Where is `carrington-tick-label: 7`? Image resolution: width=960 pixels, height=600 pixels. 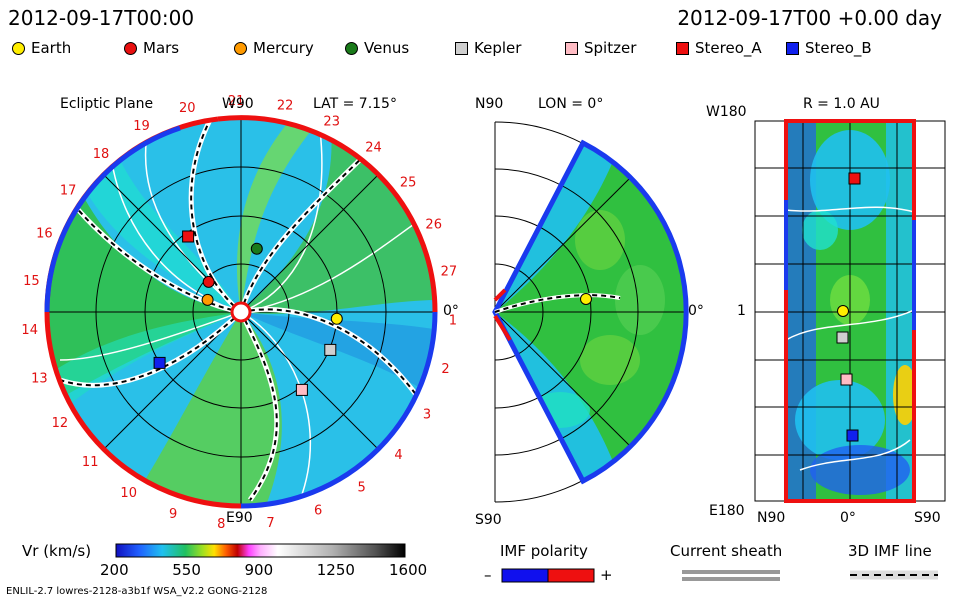 carrington-tick-label: 7 is located at coordinates (270, 523).